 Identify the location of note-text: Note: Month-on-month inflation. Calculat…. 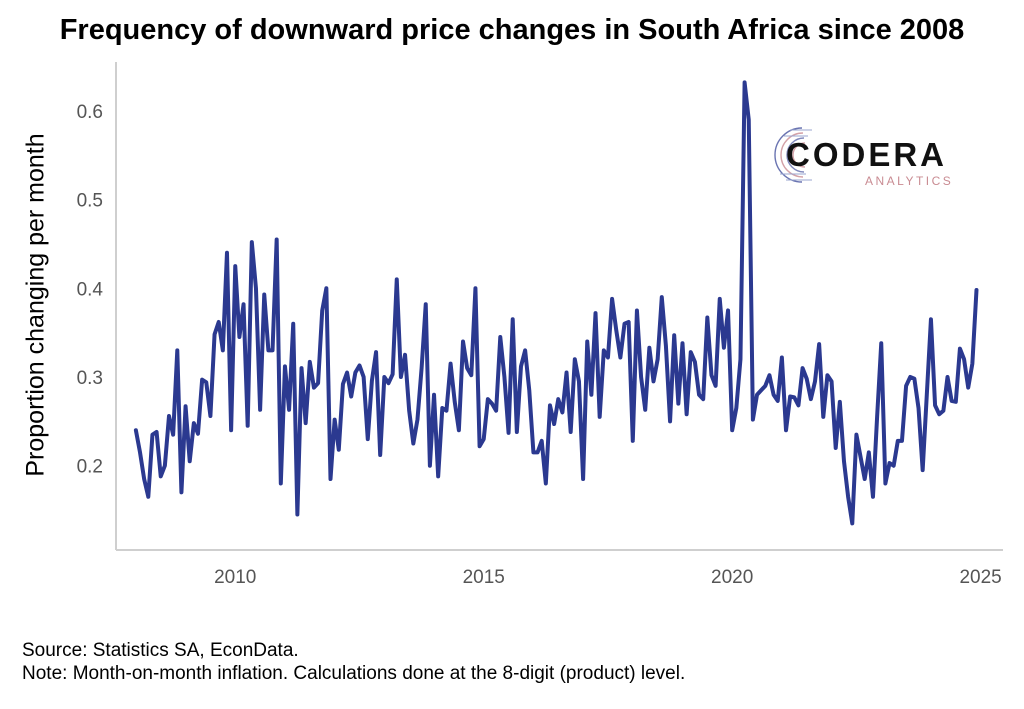
(354, 673).